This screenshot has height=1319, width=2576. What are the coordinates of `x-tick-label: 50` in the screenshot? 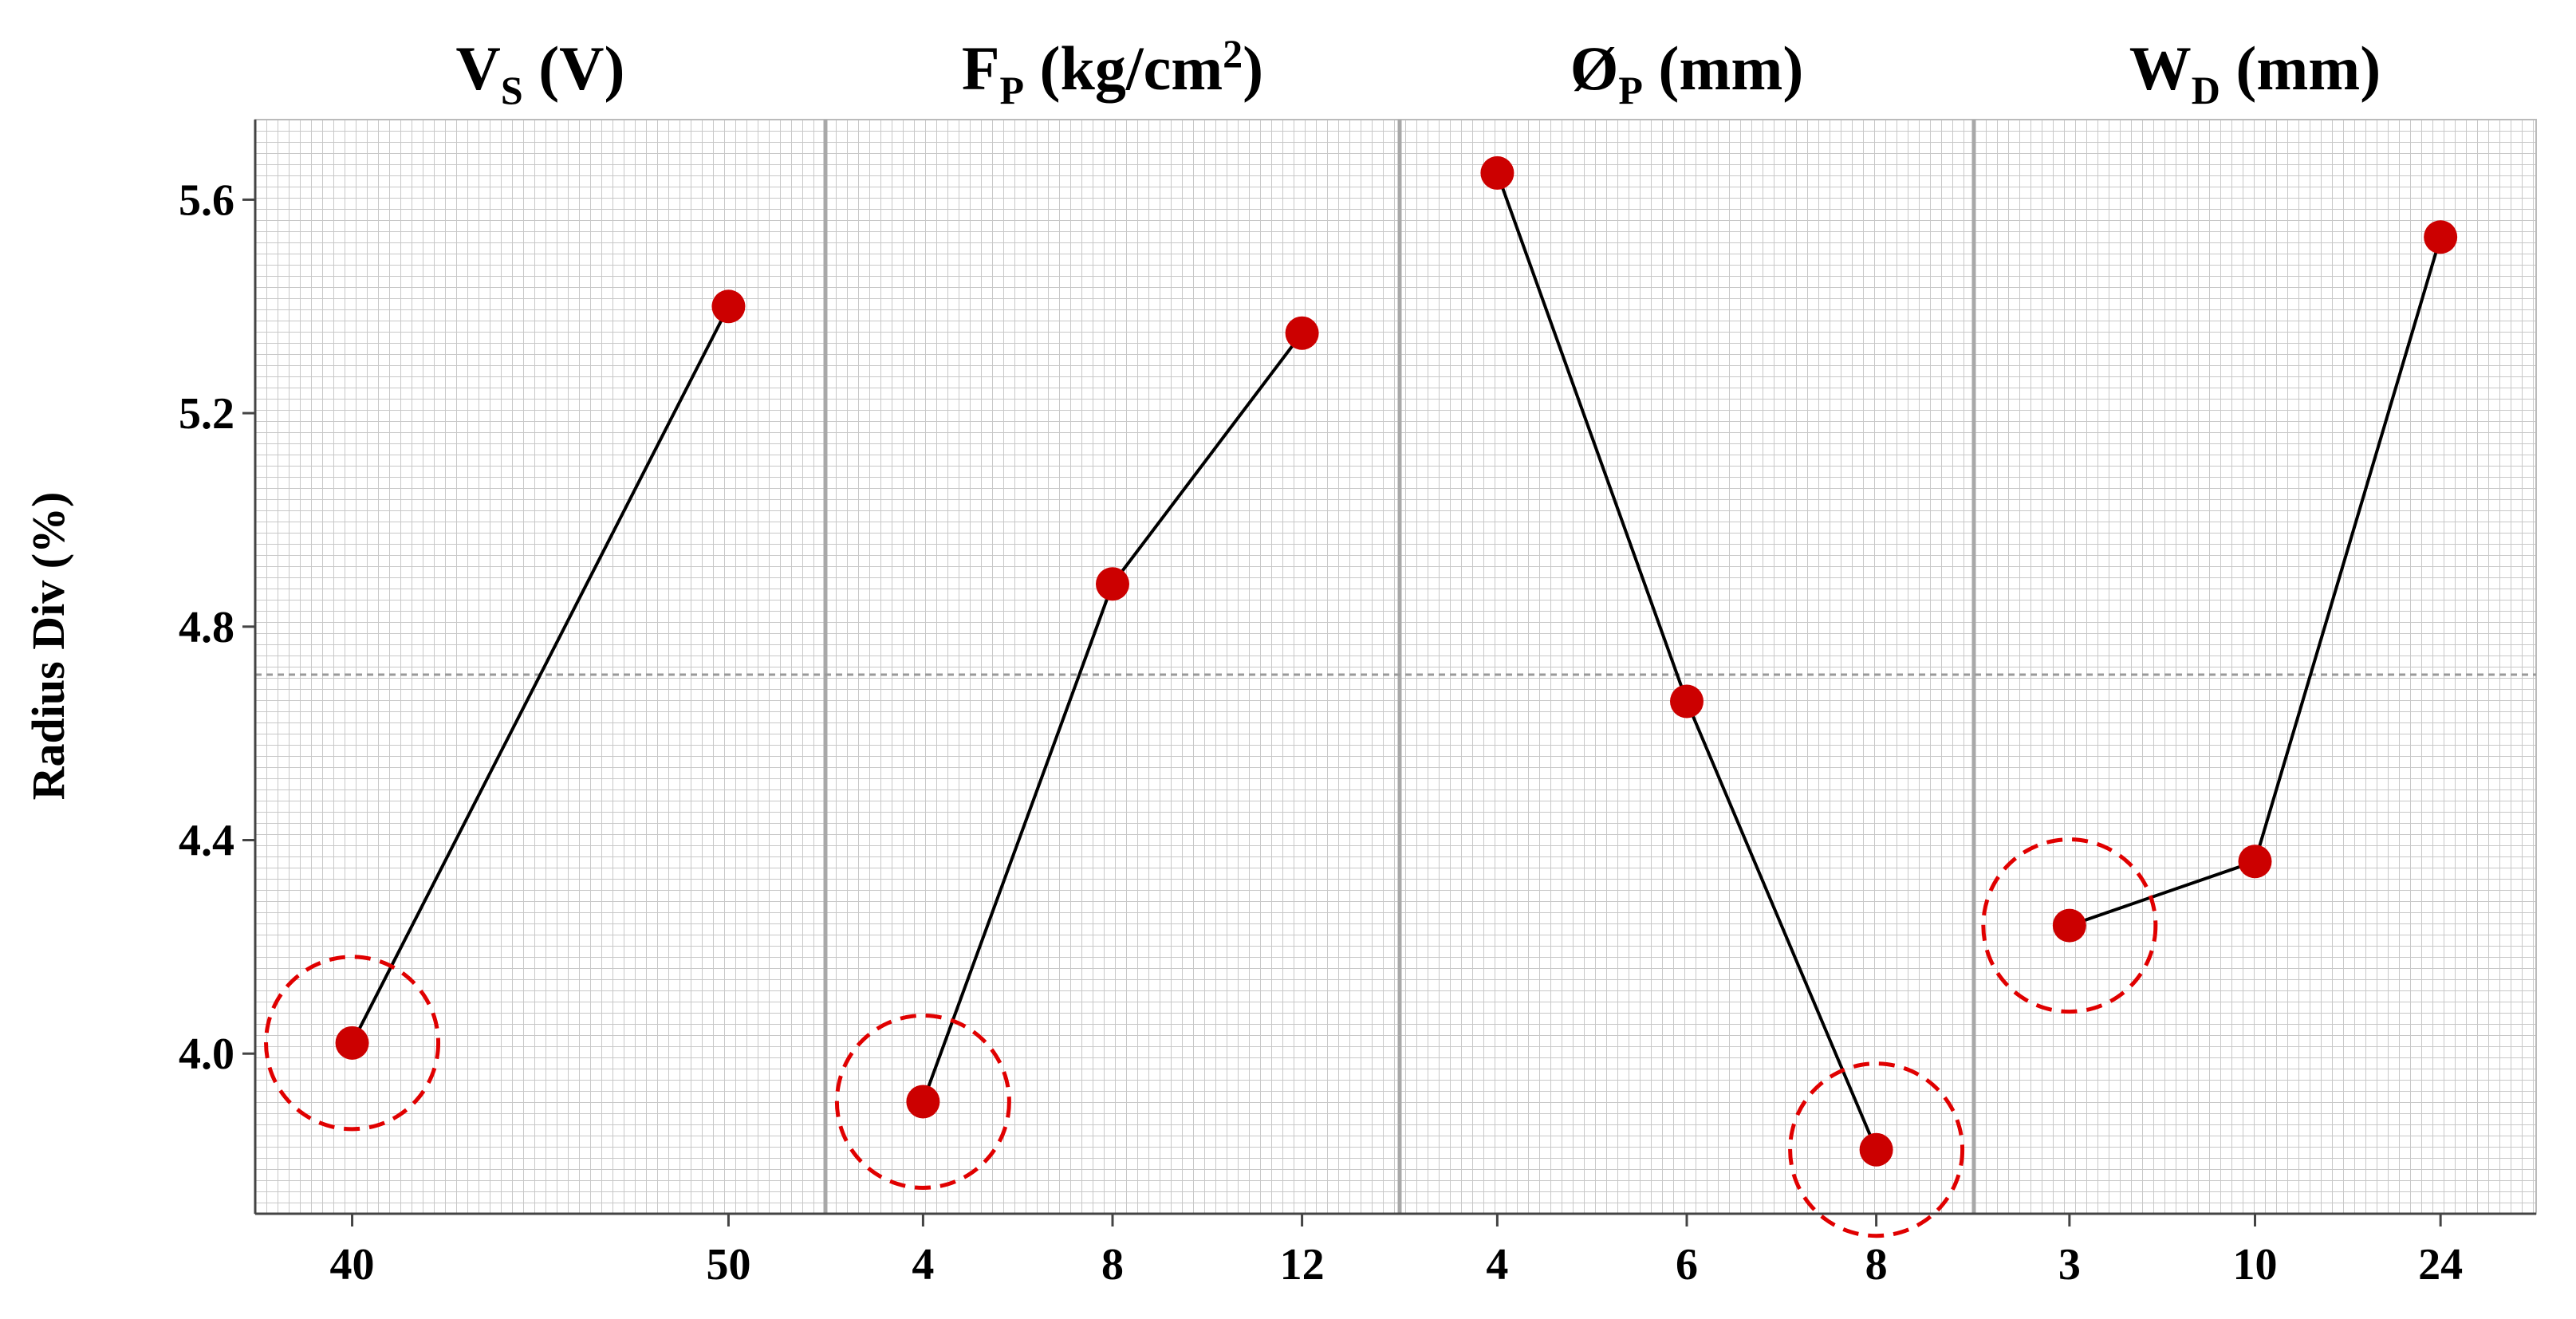 It's located at (728, 1264).